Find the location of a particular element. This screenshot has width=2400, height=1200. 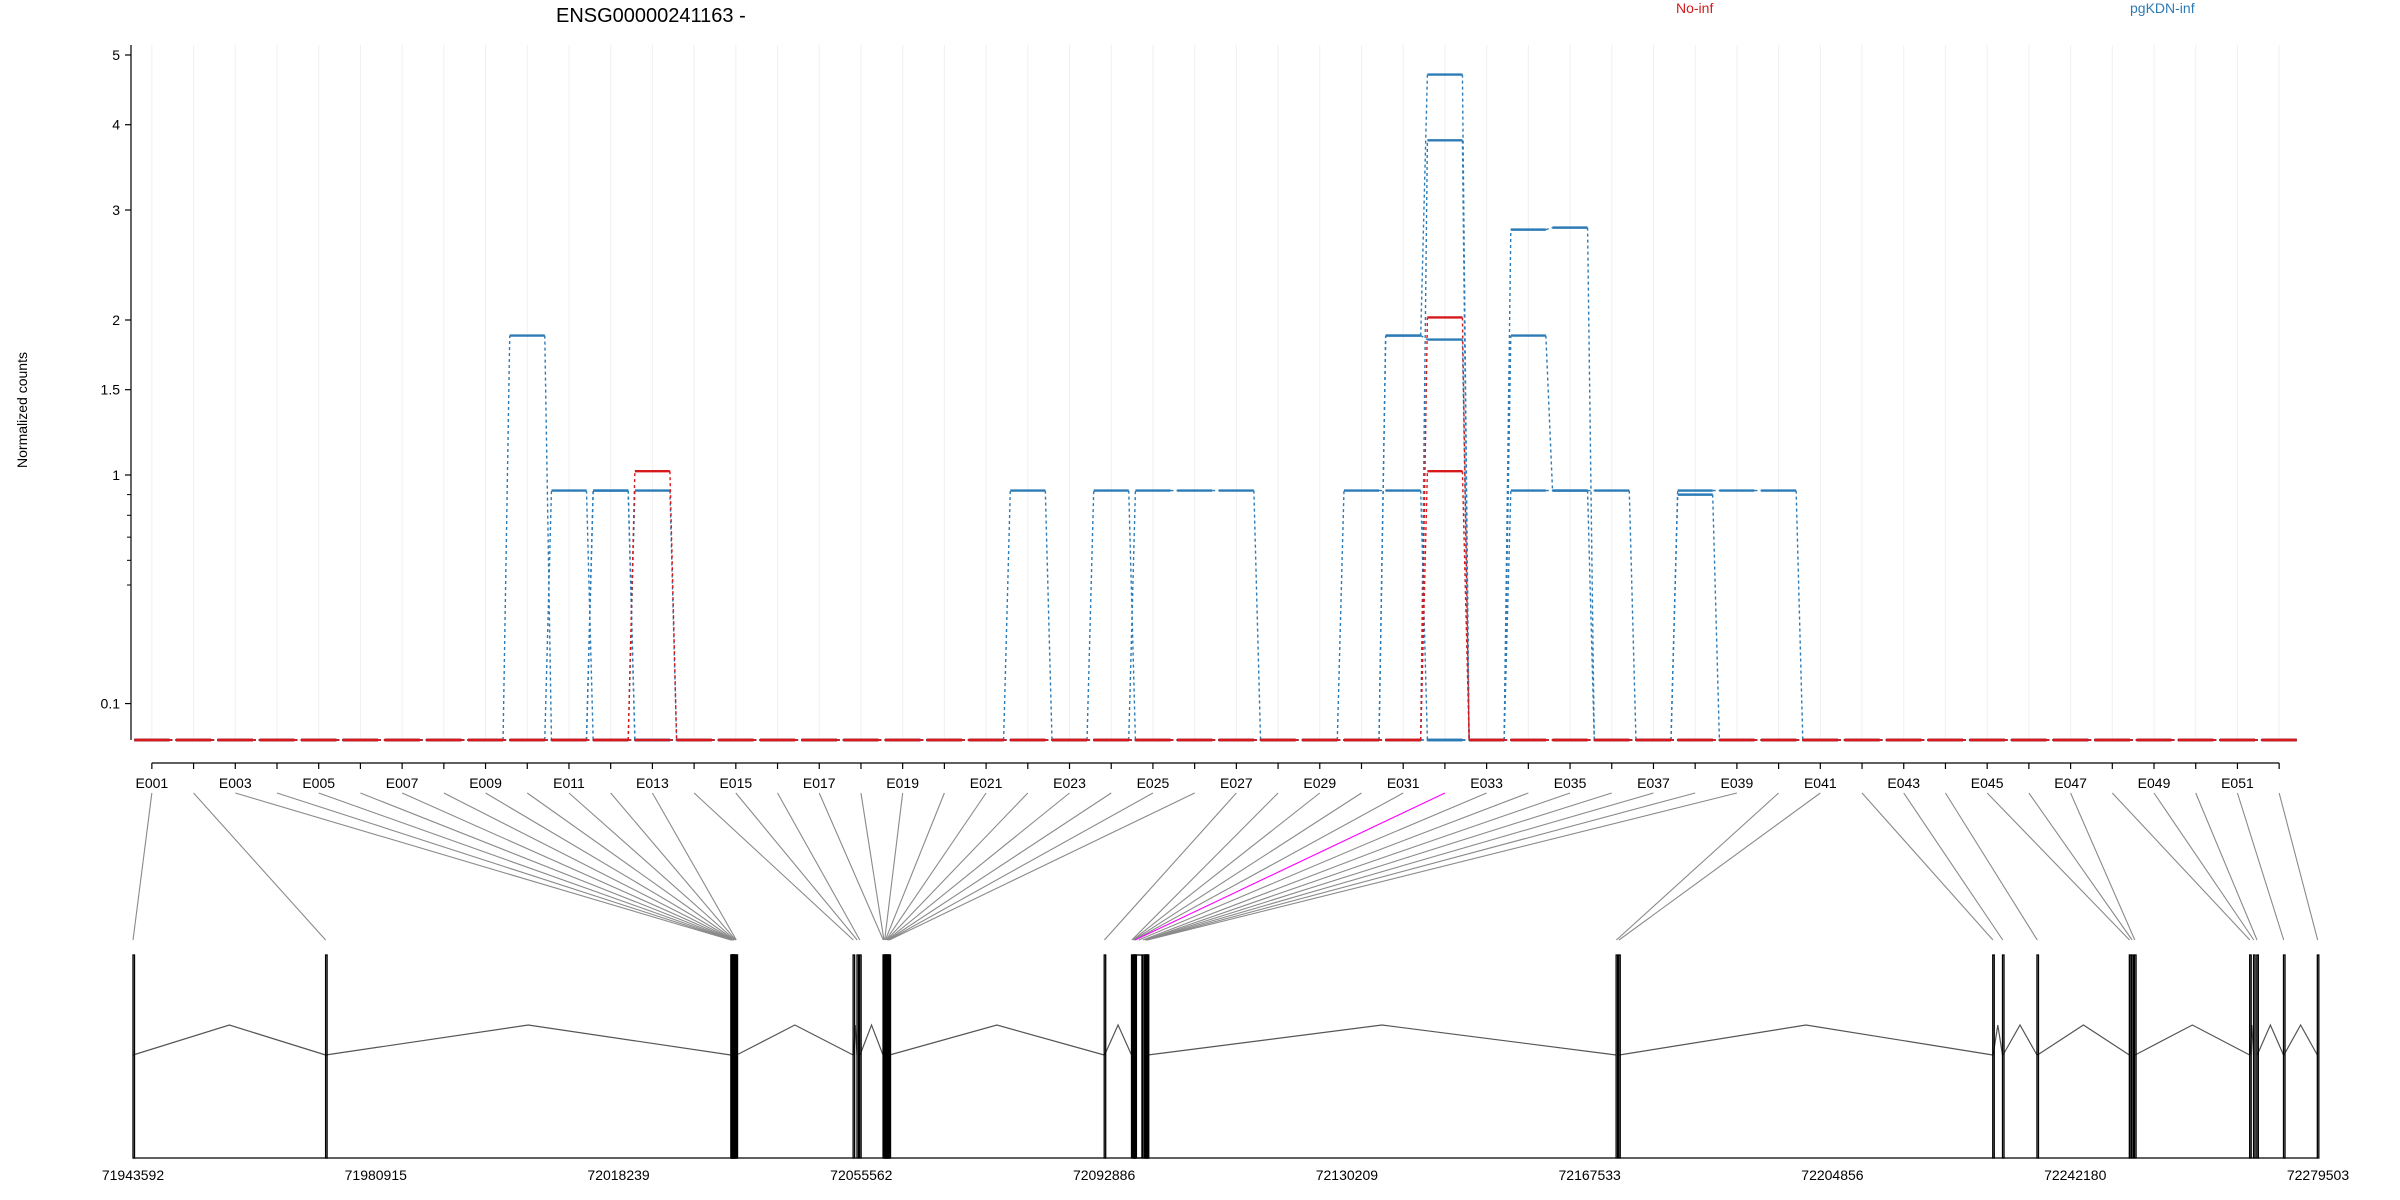

exon-to-genome-connectors is located at coordinates (1225, 866).